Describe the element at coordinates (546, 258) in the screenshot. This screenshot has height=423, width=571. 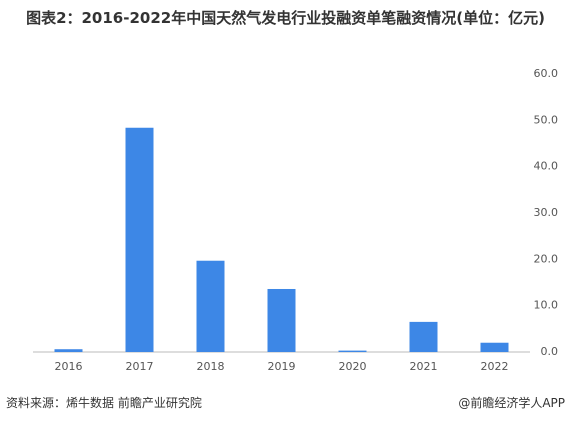
I see `y-tick-label: 20.0` at that location.